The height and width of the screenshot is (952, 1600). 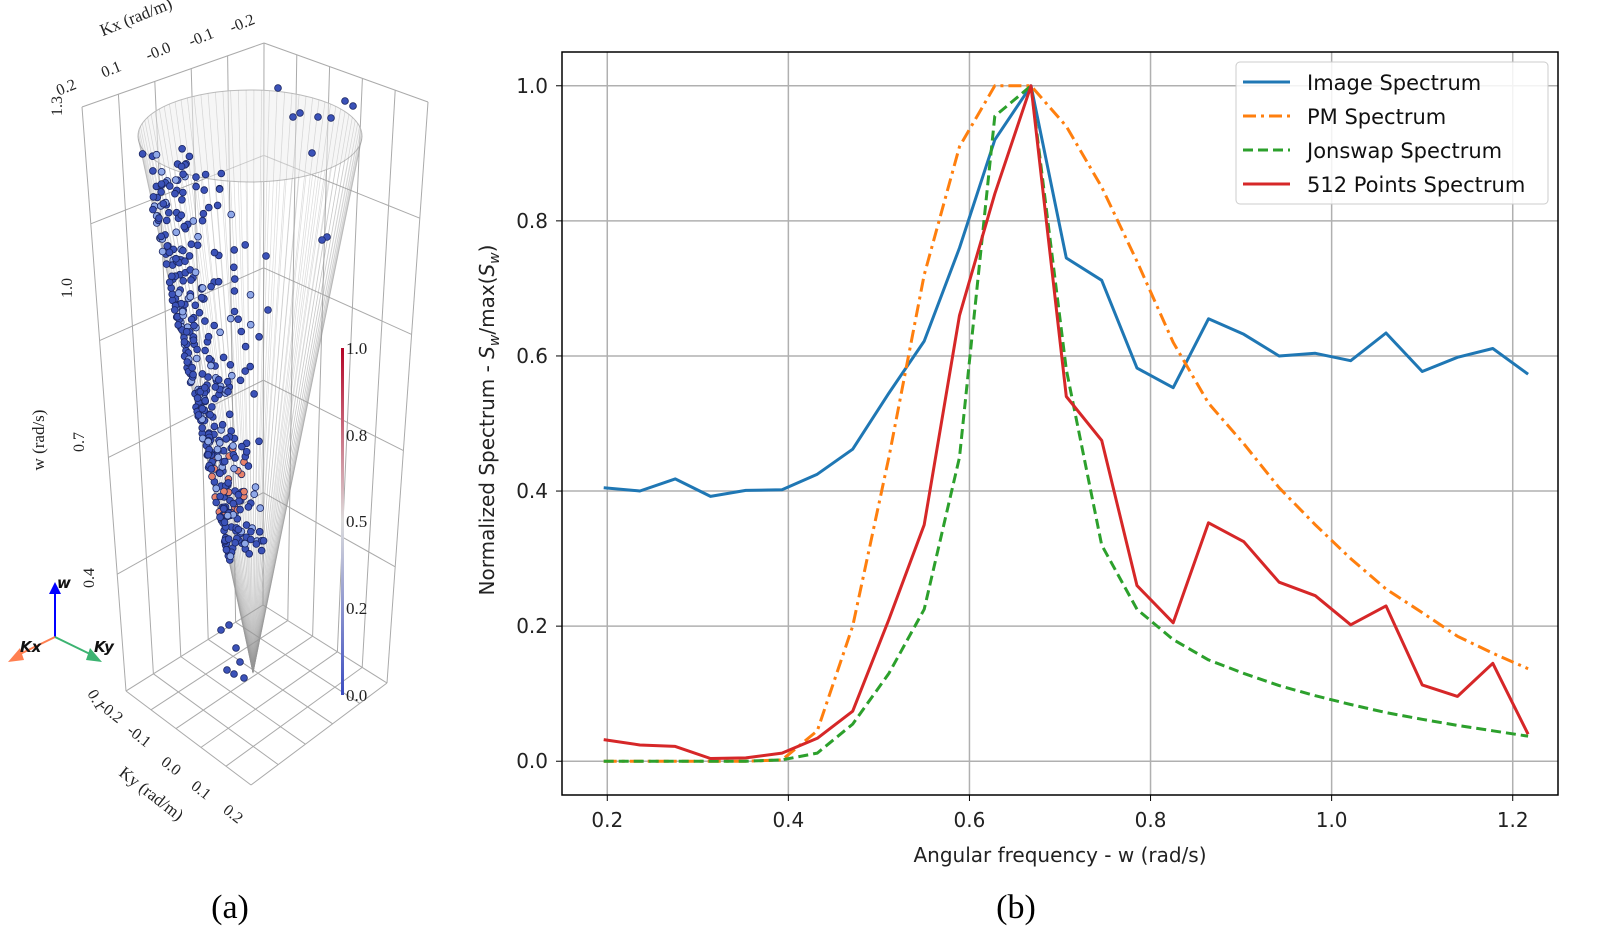 I want to click on y-tick-label: 0.4, so click(x=532, y=491).